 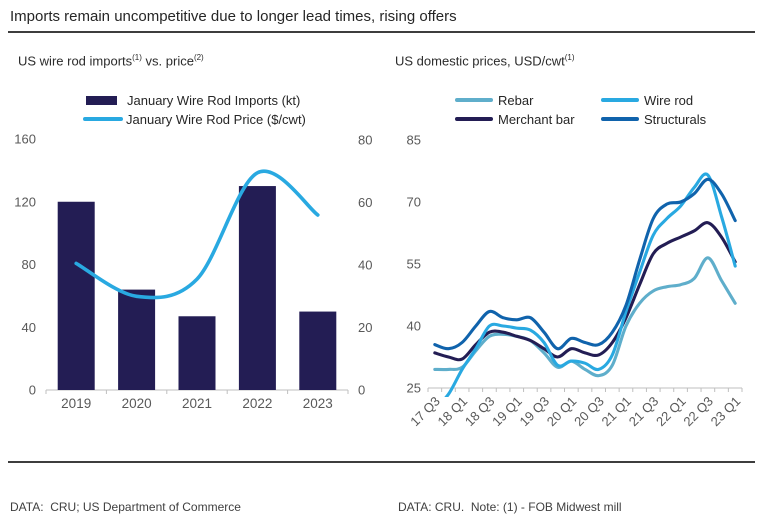 I want to click on footer-source-right: DATA: CRU. Note: (1) - FOB Midwest mill, so click(x=510, y=493).